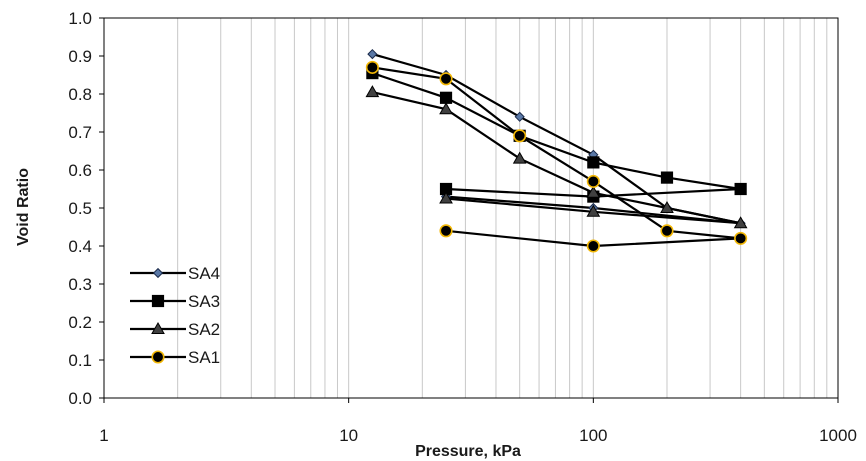 The width and height of the screenshot is (866, 461). What do you see at coordinates (80, 322) in the screenshot?
I see `y-tick-label: 0.2` at bounding box center [80, 322].